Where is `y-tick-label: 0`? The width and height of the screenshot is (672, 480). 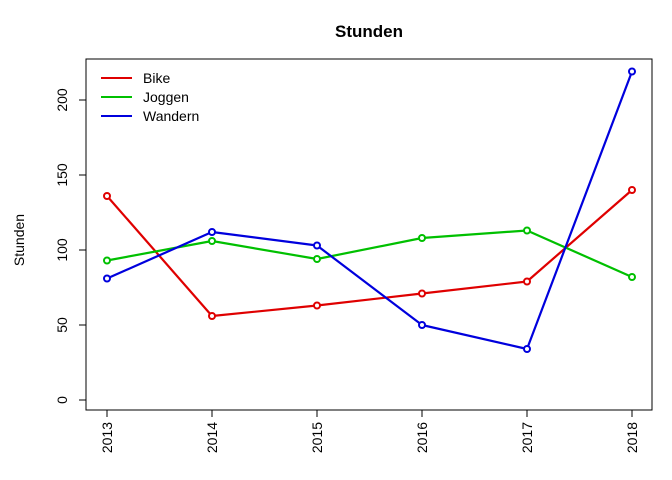 y-tick-label: 0 is located at coordinates (62, 400).